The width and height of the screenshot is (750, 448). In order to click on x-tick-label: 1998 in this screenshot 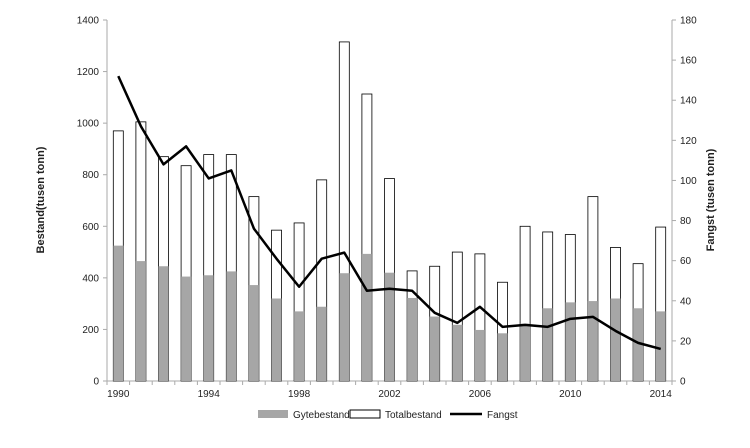, I will do `click(299, 394)`.